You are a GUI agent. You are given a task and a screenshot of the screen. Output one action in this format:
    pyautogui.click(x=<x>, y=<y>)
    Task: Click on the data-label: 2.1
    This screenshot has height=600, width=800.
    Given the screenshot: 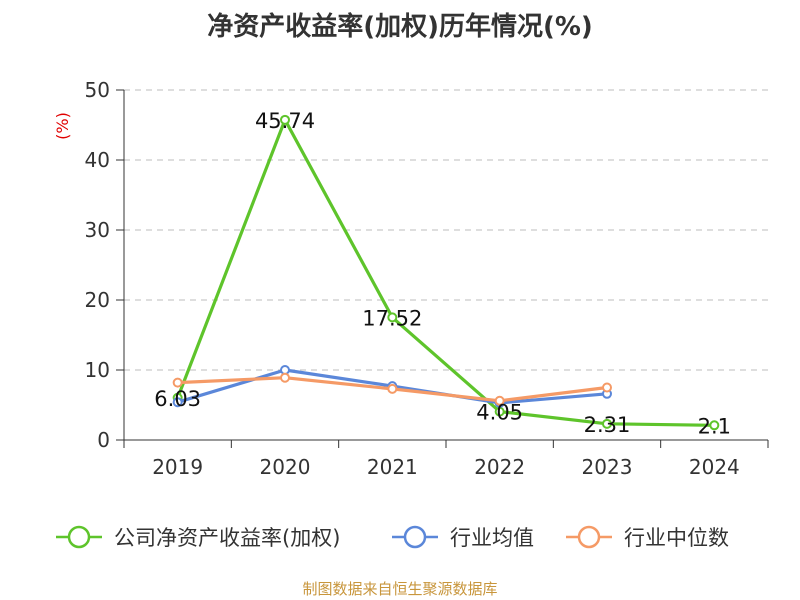 What is the action you would take?
    pyautogui.click(x=714, y=426)
    